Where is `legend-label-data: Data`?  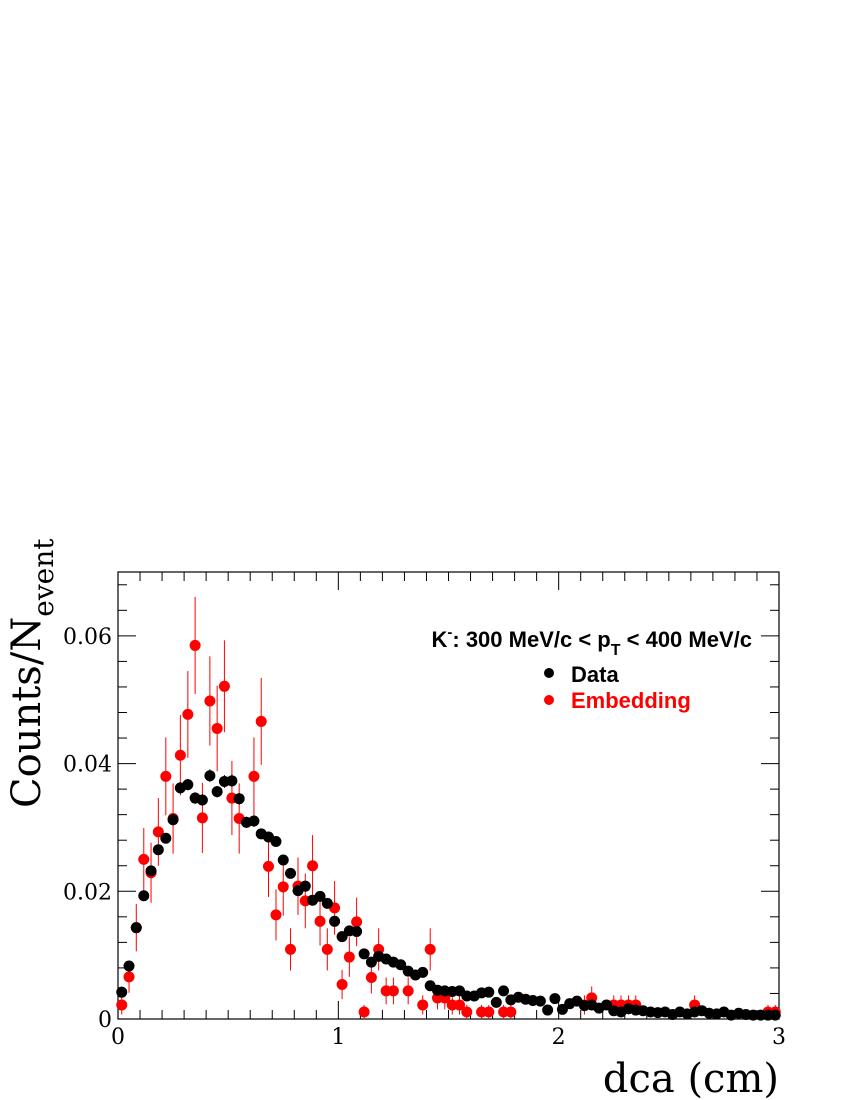
legend-label-data: Data is located at coordinates (595, 674).